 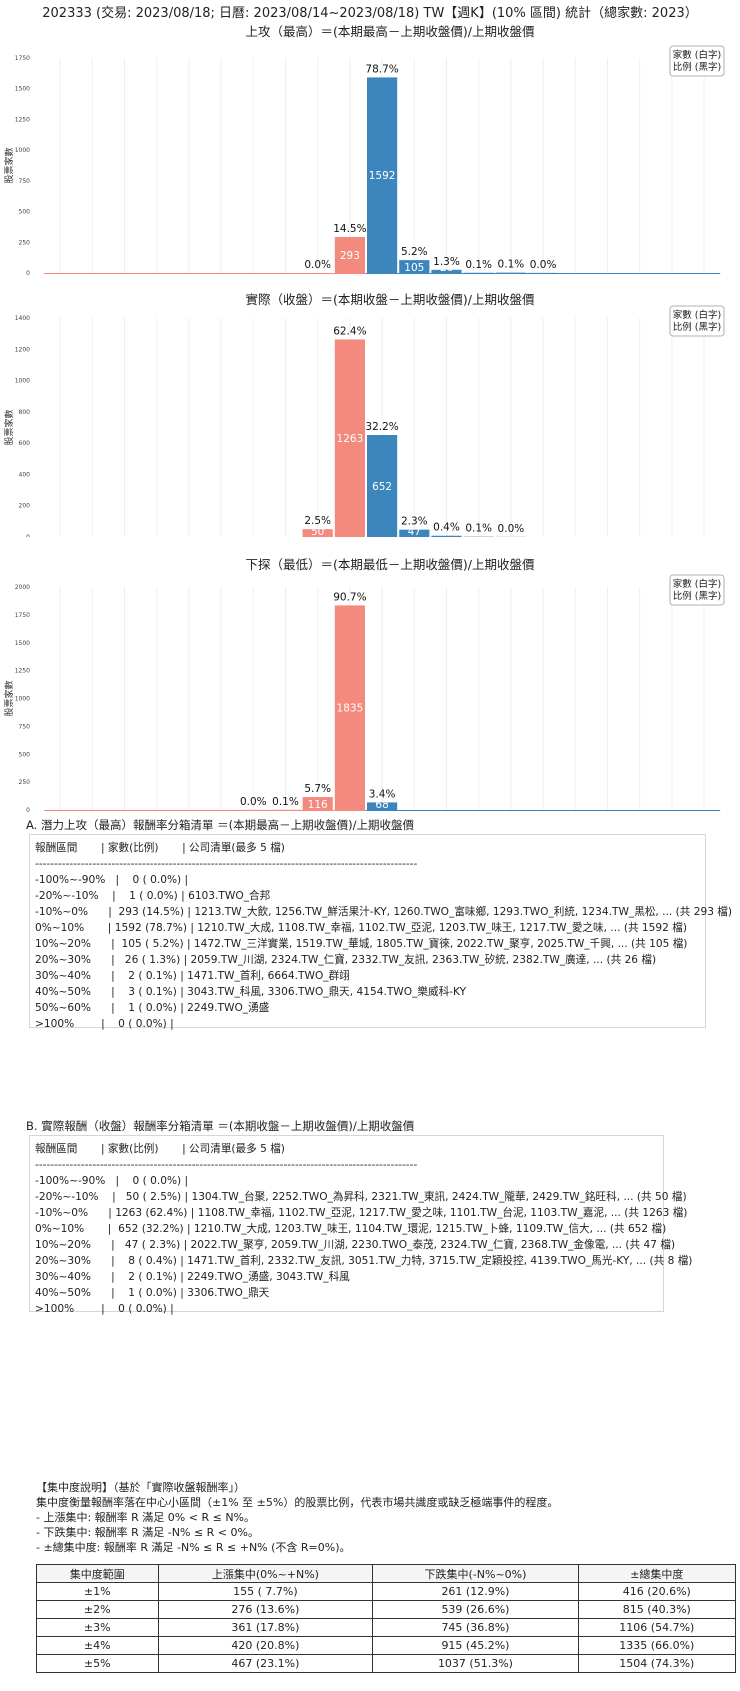 I want to click on table-row: ±4% 420 (20.8%) 915 (45.2%) 1335 (66.0%), so click(x=386, y=1645).